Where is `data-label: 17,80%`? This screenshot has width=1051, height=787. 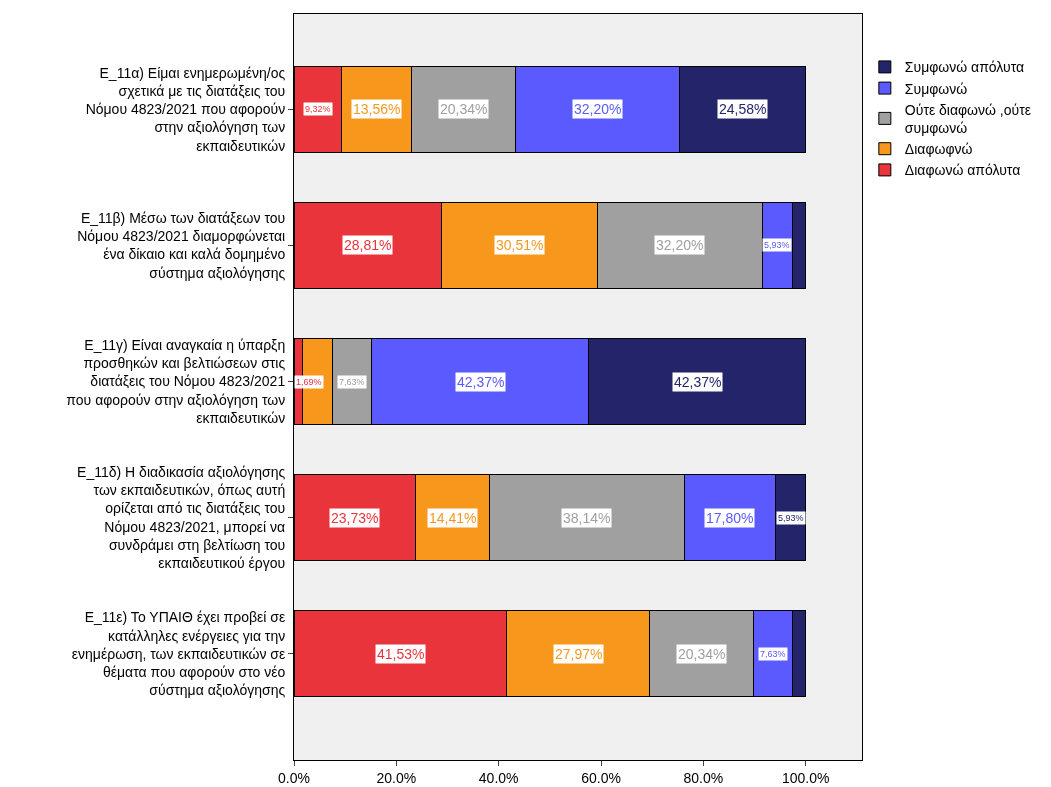 data-label: 17,80% is located at coordinates (730, 518).